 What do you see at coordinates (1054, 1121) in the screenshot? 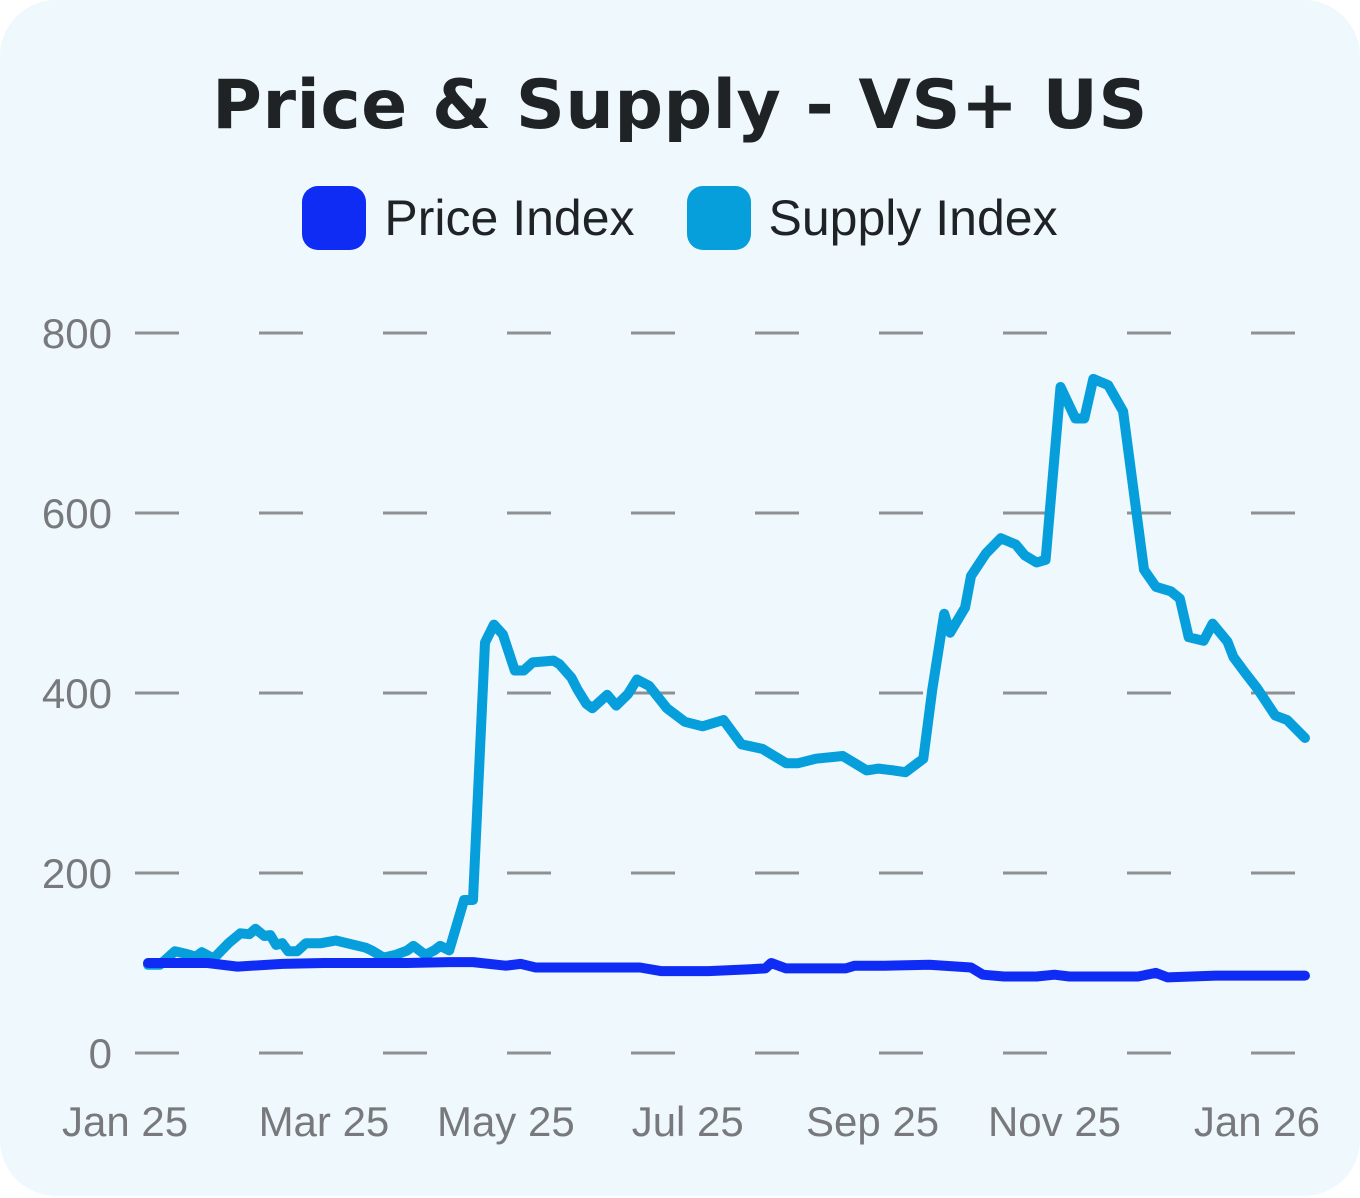
I see `x-tick-label: Nov 25` at bounding box center [1054, 1121].